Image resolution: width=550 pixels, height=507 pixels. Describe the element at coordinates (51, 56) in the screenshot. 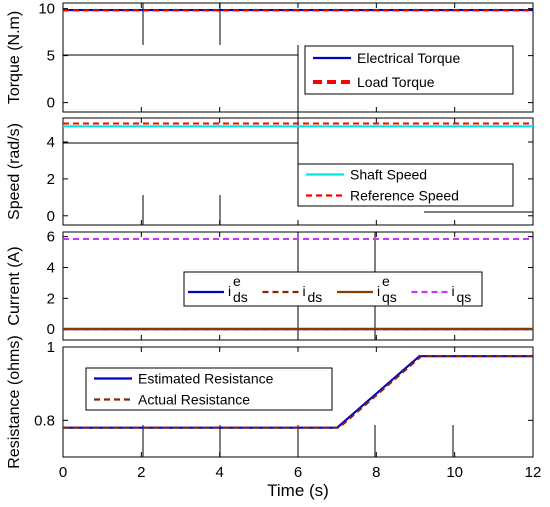

I see `y-tick-label: 5` at that location.